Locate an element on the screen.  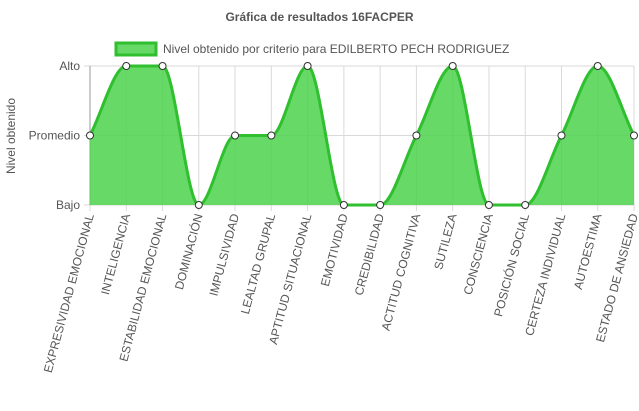
x-tick-label: IMPULSIVIDAD is located at coordinates (225, 255).